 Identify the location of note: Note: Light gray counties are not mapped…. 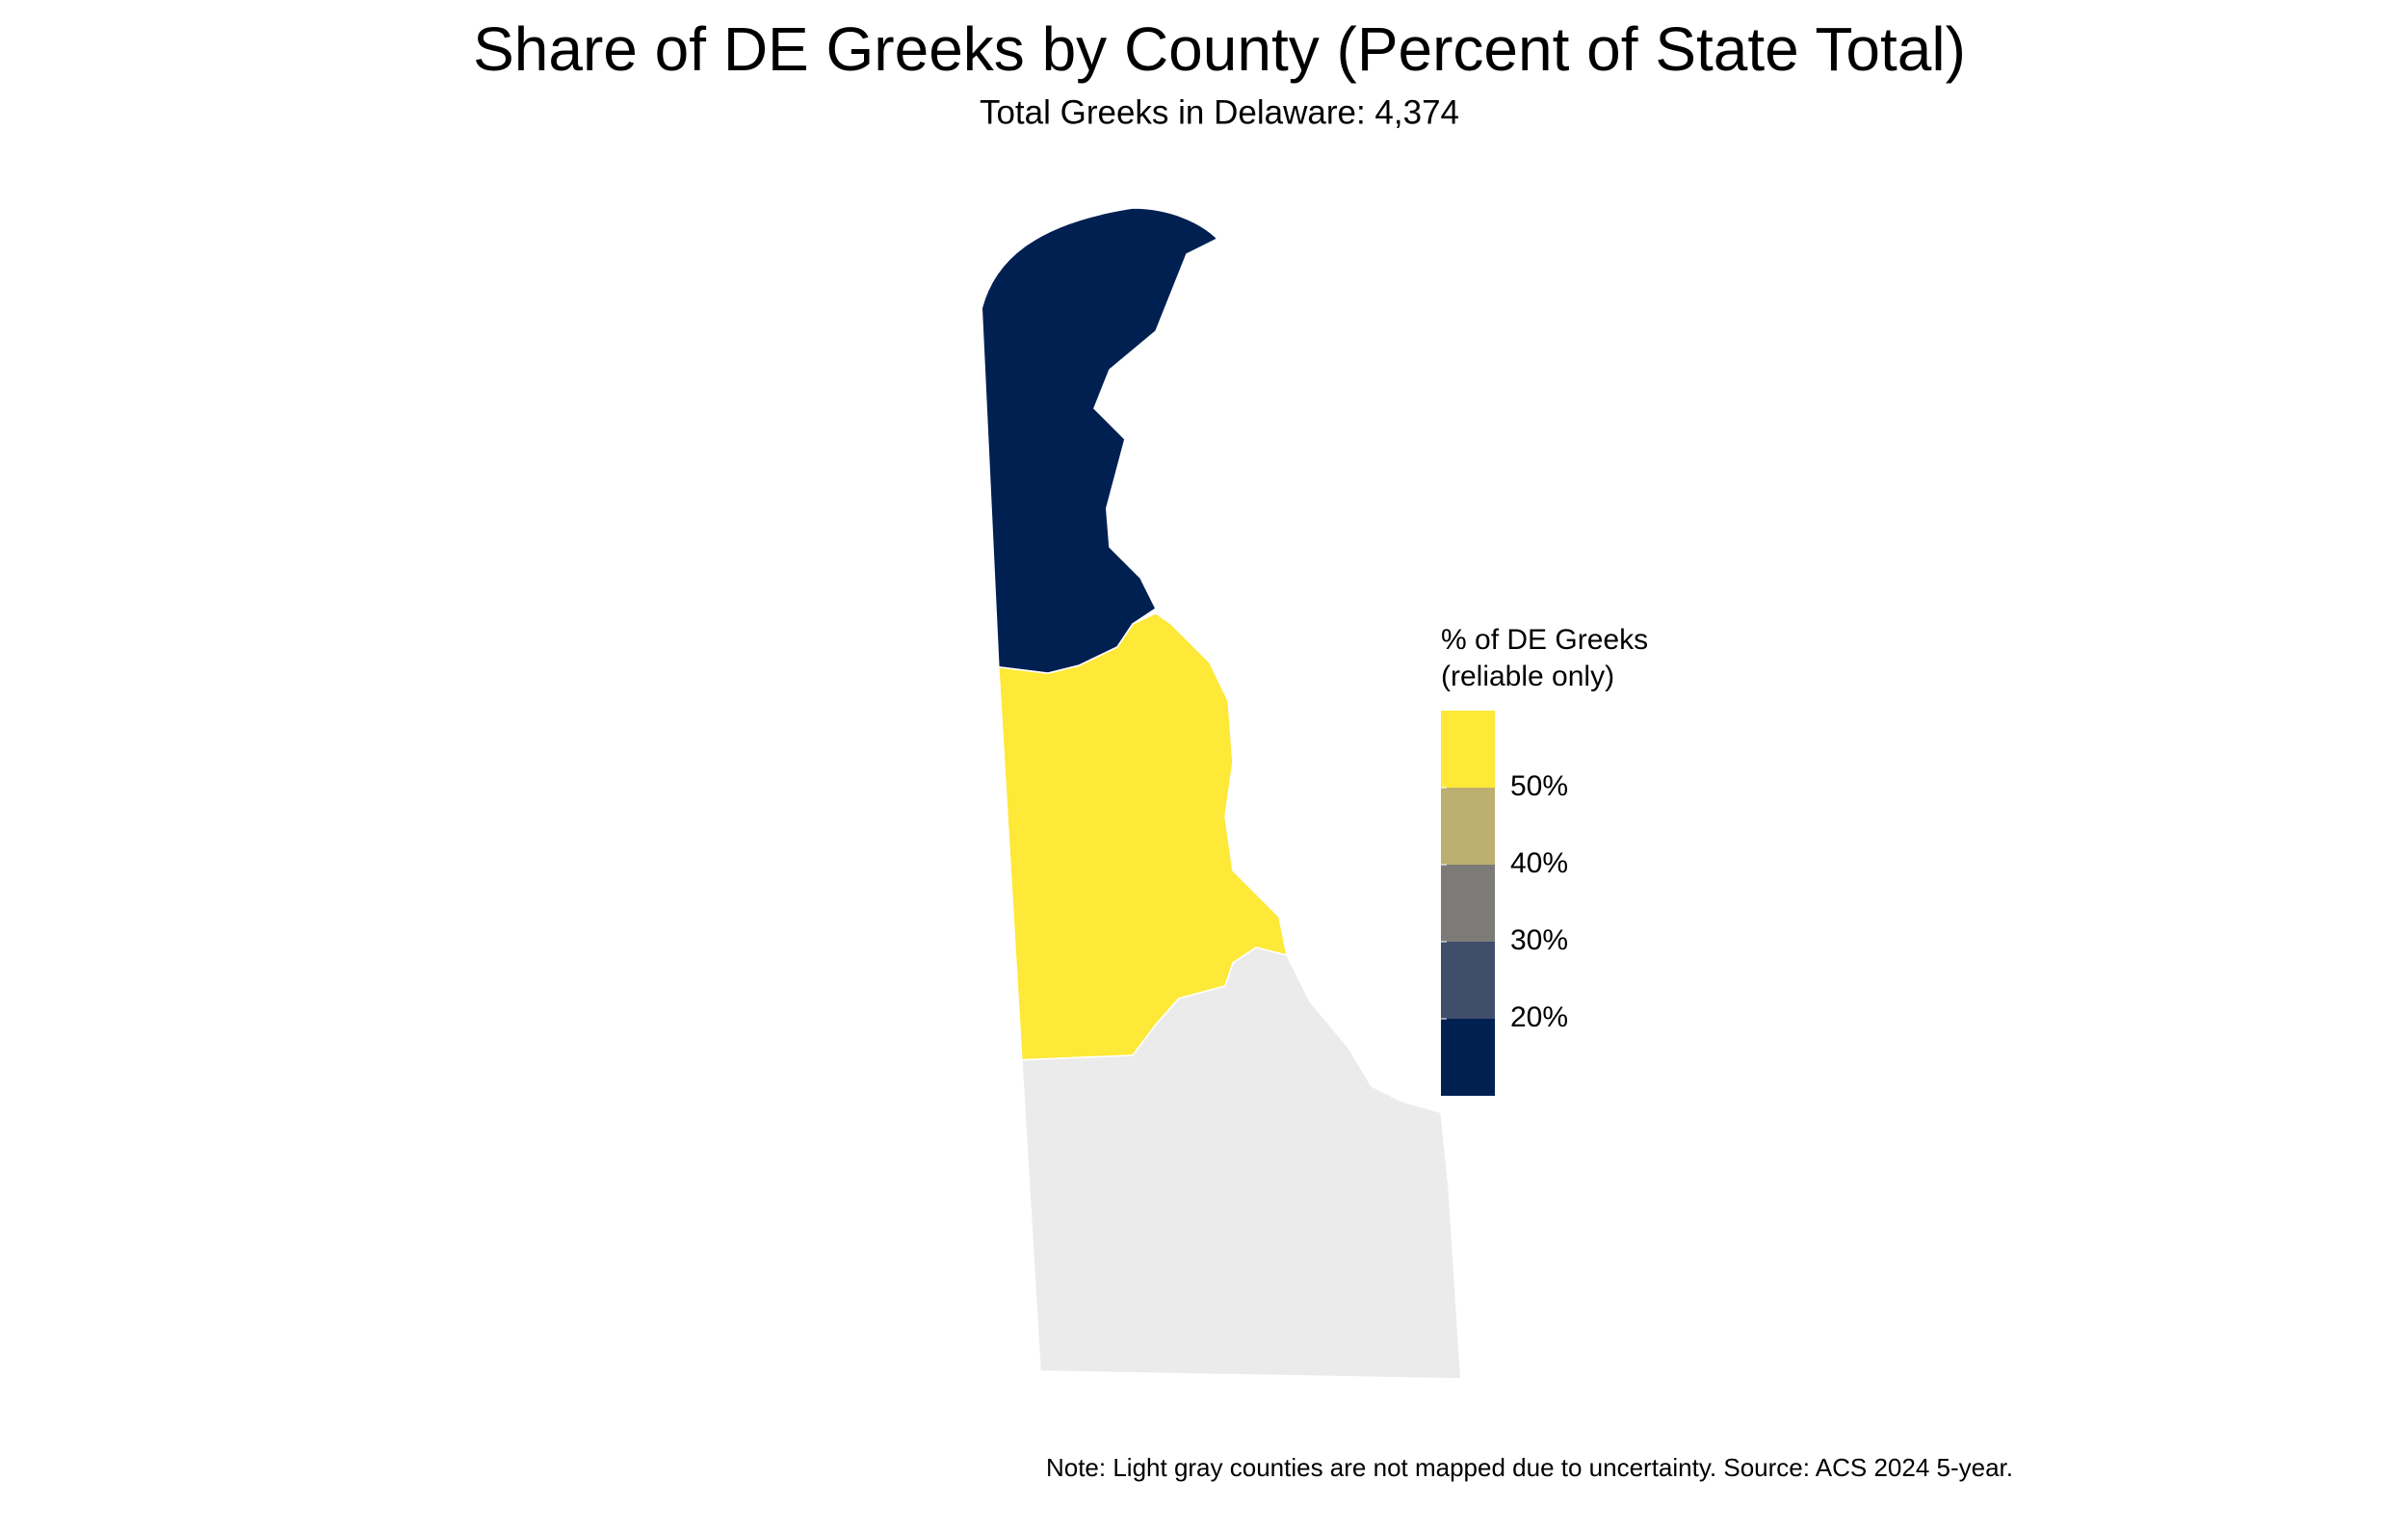
(1529, 1467).